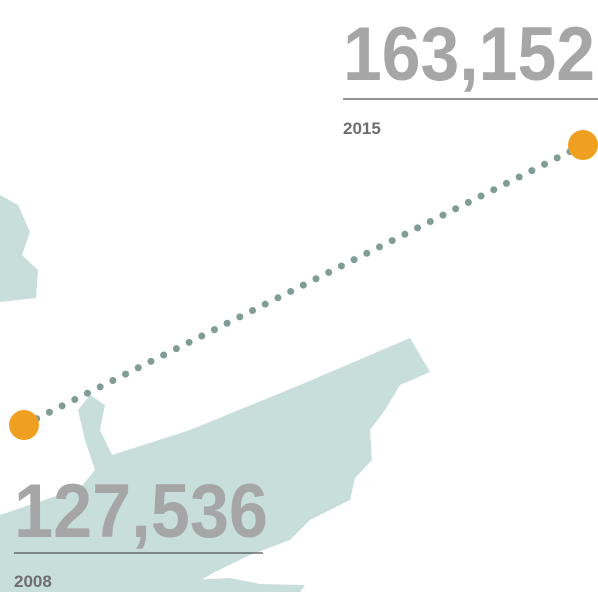 This screenshot has width=598, height=592. I want to click on value-label: 127,536, so click(141, 511).